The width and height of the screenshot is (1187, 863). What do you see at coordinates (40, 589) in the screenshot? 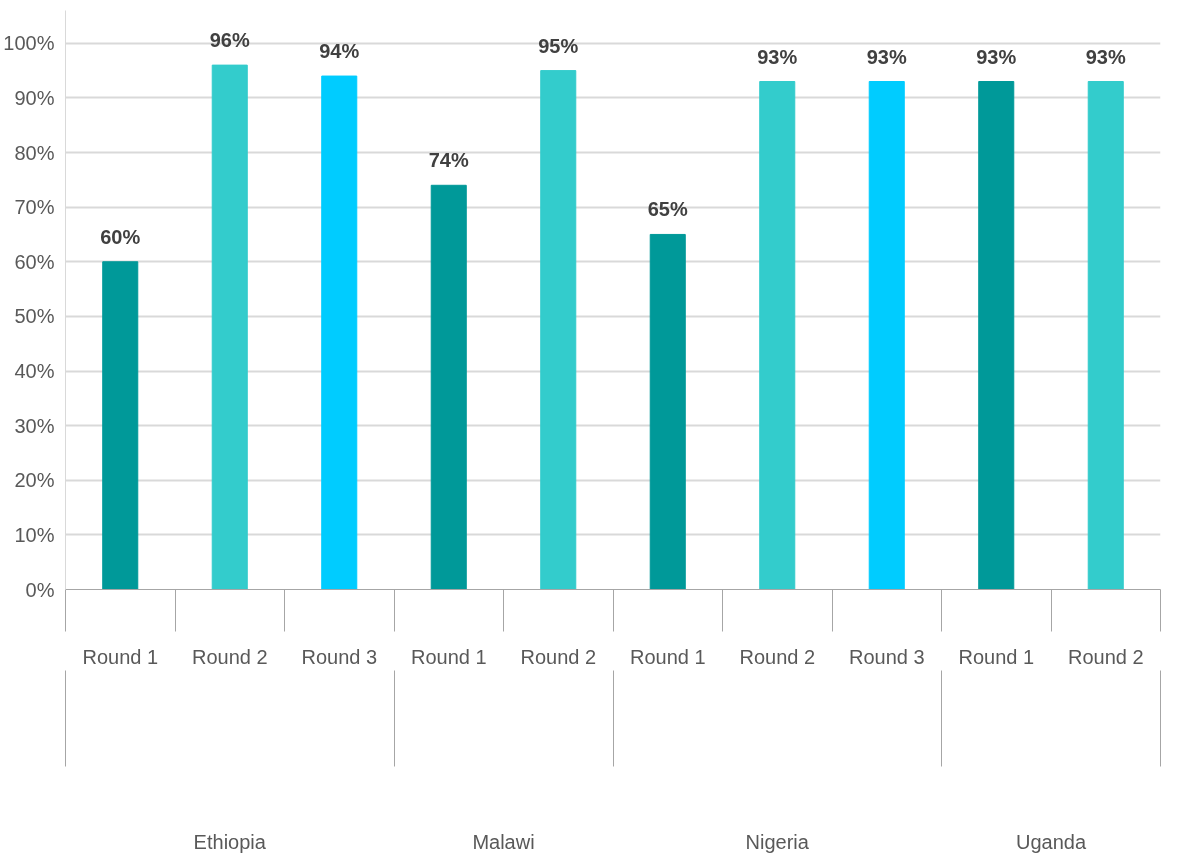
I see `y-tick-label: 0%` at bounding box center [40, 589].